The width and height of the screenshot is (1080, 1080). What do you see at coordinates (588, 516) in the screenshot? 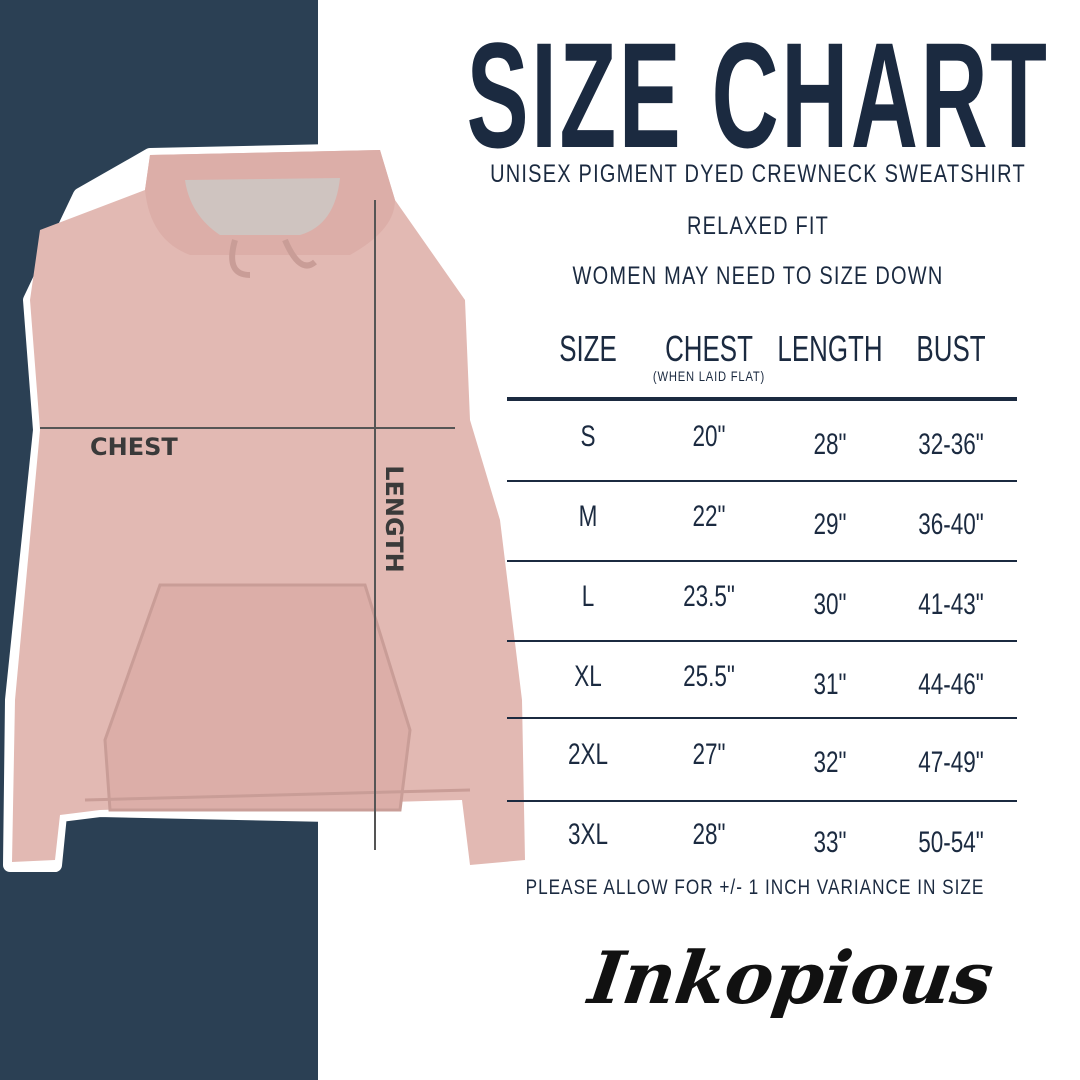
I see `table-cell: M` at bounding box center [588, 516].